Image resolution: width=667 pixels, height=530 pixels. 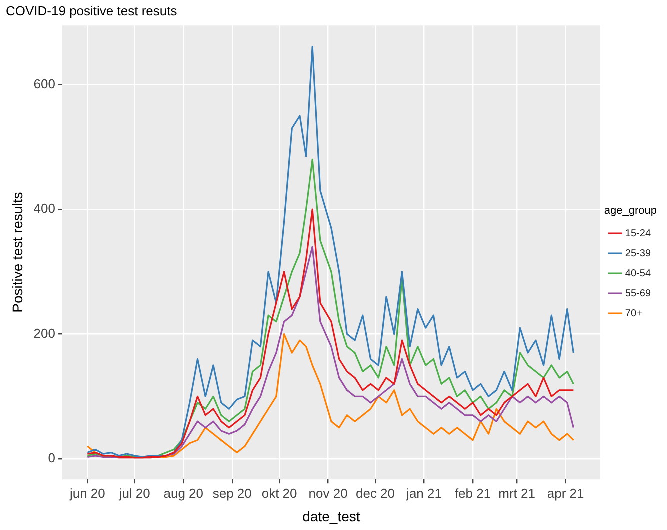 What do you see at coordinates (134, 493) in the screenshot?
I see `x-tick-label: jul 20` at bounding box center [134, 493].